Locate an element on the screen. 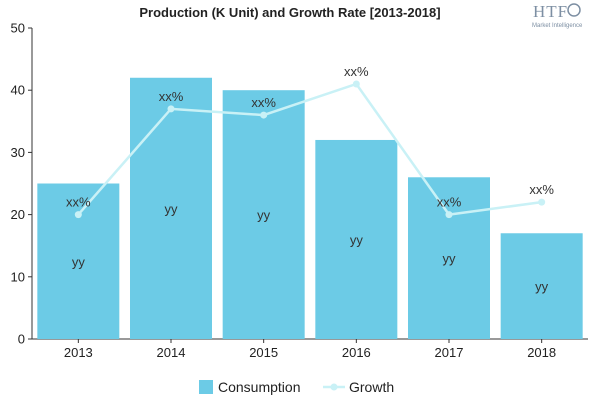 This screenshot has width=600, height=400. x-tick-label: 2013 is located at coordinates (78, 352).